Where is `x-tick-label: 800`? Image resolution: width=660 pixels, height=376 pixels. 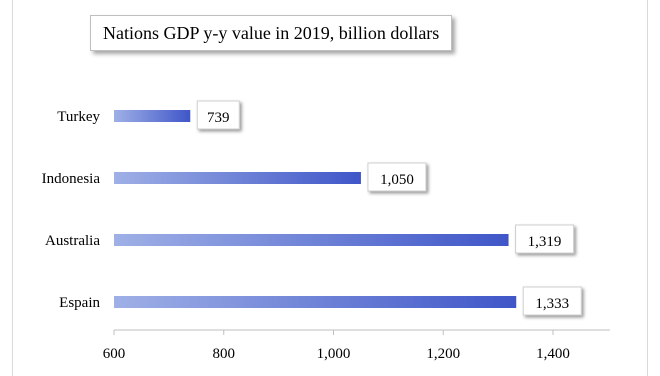
x-tick-label: 800 is located at coordinates (224, 354).